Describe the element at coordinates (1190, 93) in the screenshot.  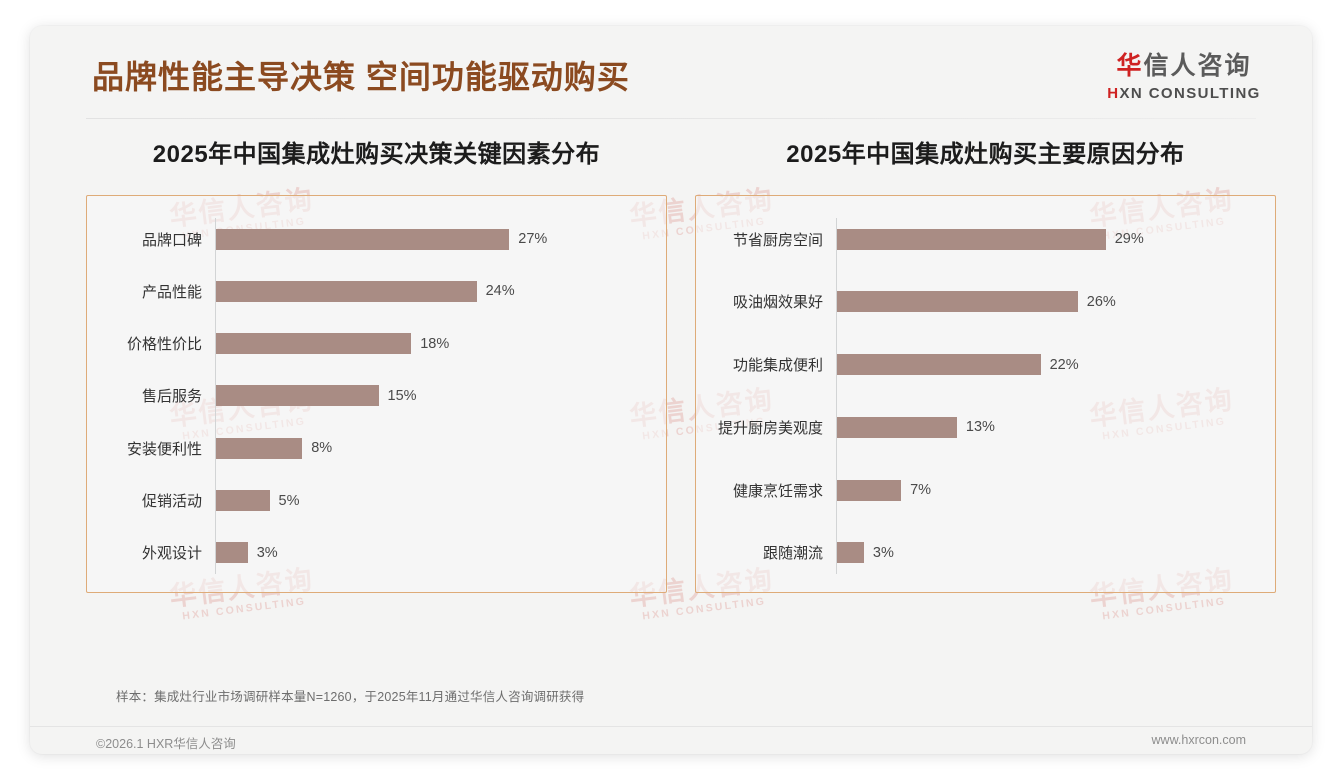
I see `logo-en-rest: XN CONSULTING` at that location.